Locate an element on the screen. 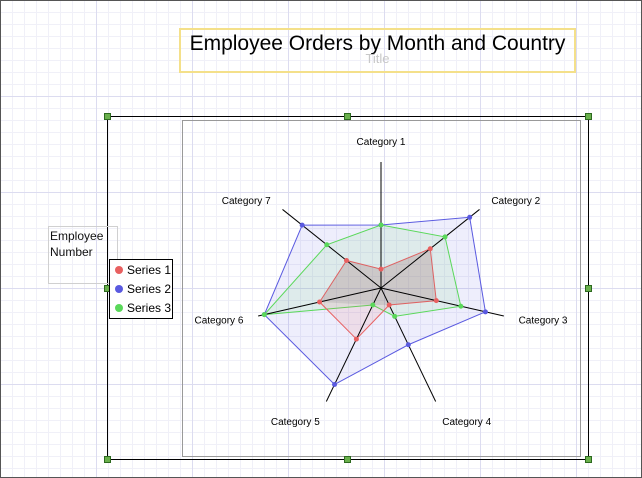  category-label: Category 5 is located at coordinates (295, 422).